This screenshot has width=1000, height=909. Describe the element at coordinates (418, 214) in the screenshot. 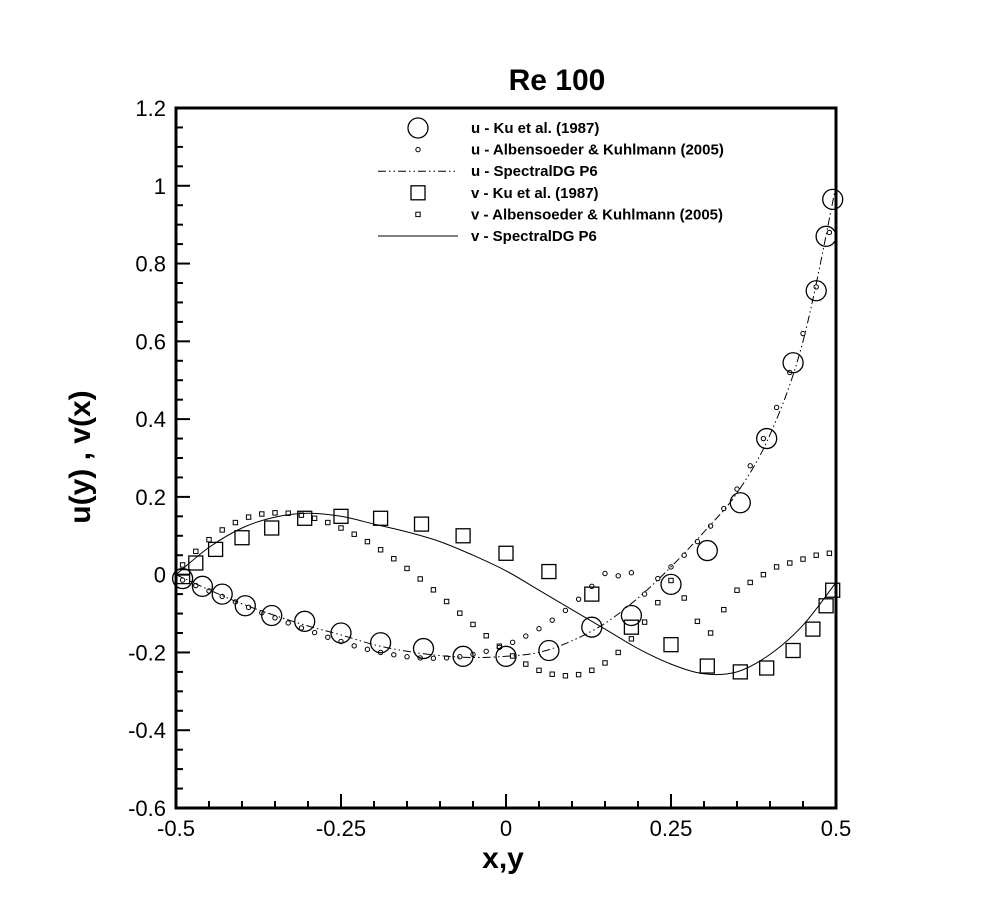

I see `legend-swatch-v-albensoeder-kuhlmann-2005` at that location.